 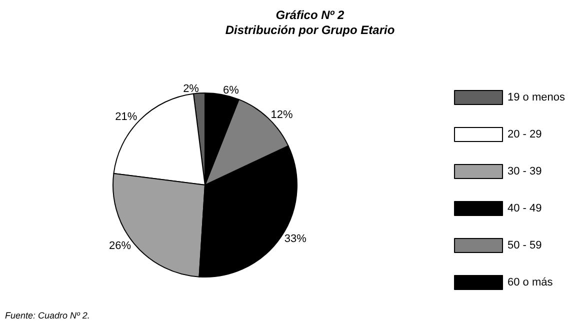 I want to click on data-label: 21%, so click(x=126, y=117).